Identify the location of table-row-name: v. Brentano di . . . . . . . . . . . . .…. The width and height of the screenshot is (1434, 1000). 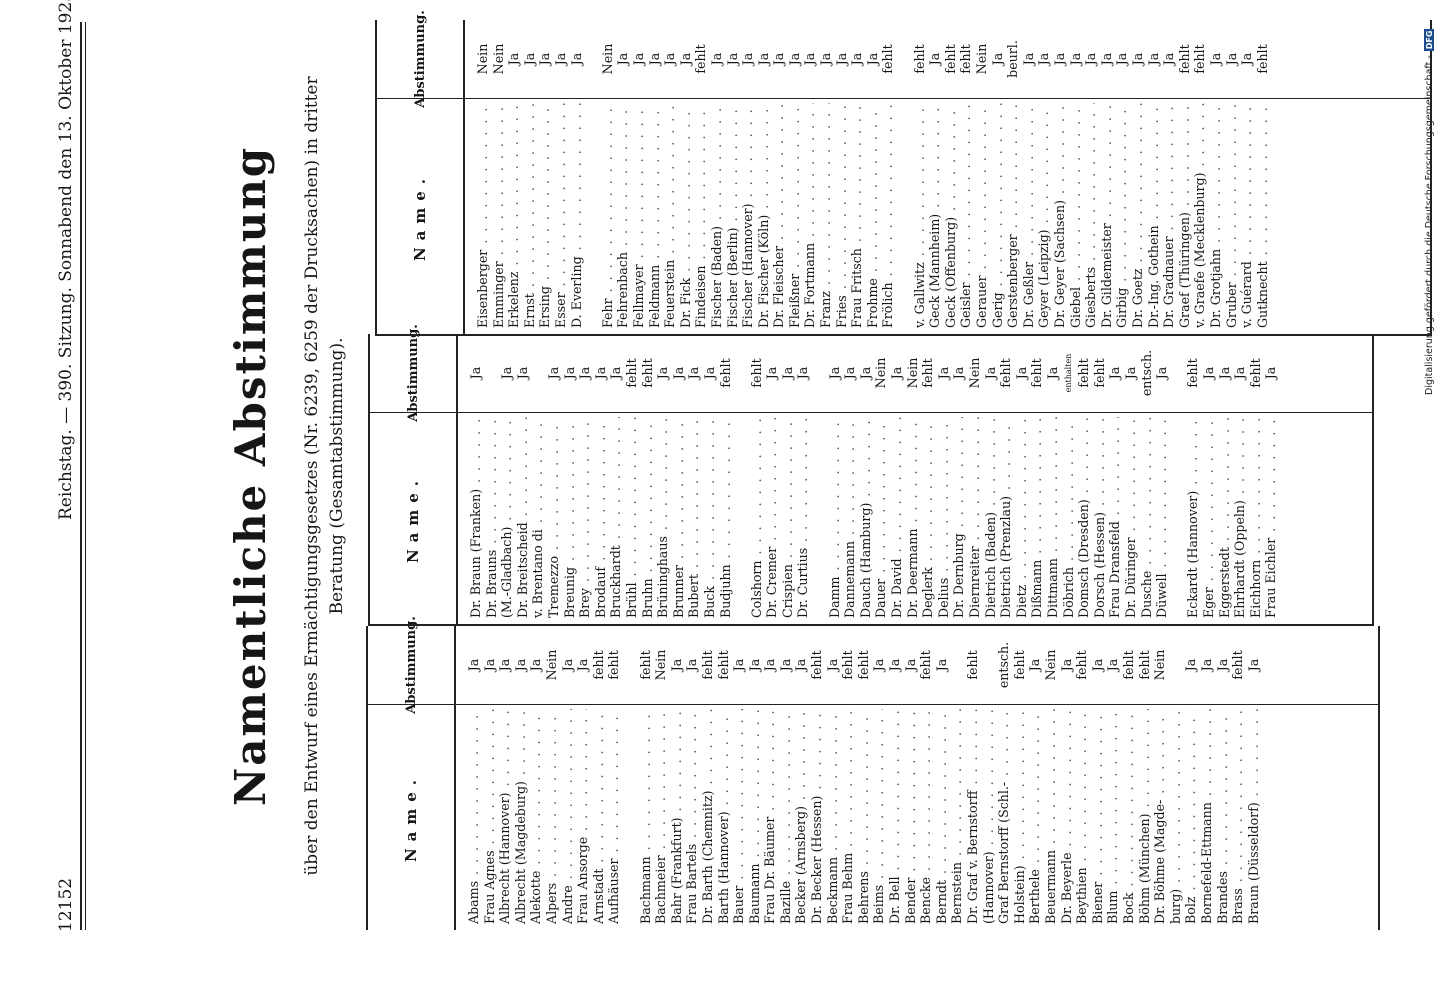
(538, 517).